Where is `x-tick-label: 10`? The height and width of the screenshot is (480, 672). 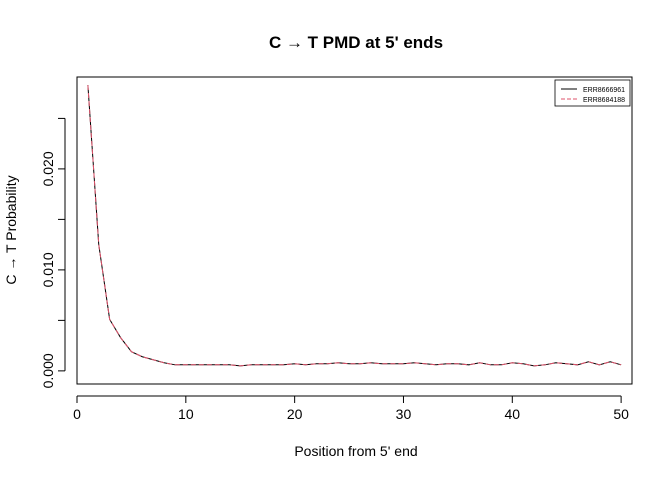
x-tick-label: 10 is located at coordinates (186, 414).